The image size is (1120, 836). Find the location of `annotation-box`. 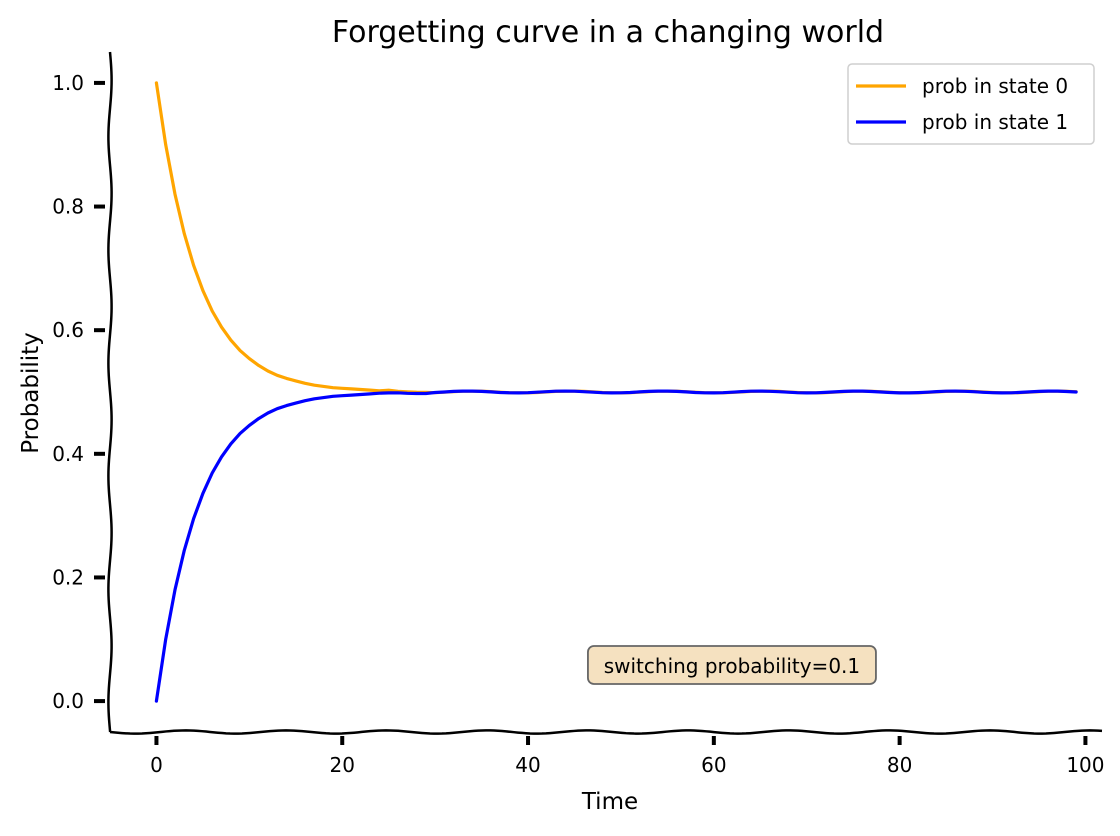

annotation-box is located at coordinates (732, 665).